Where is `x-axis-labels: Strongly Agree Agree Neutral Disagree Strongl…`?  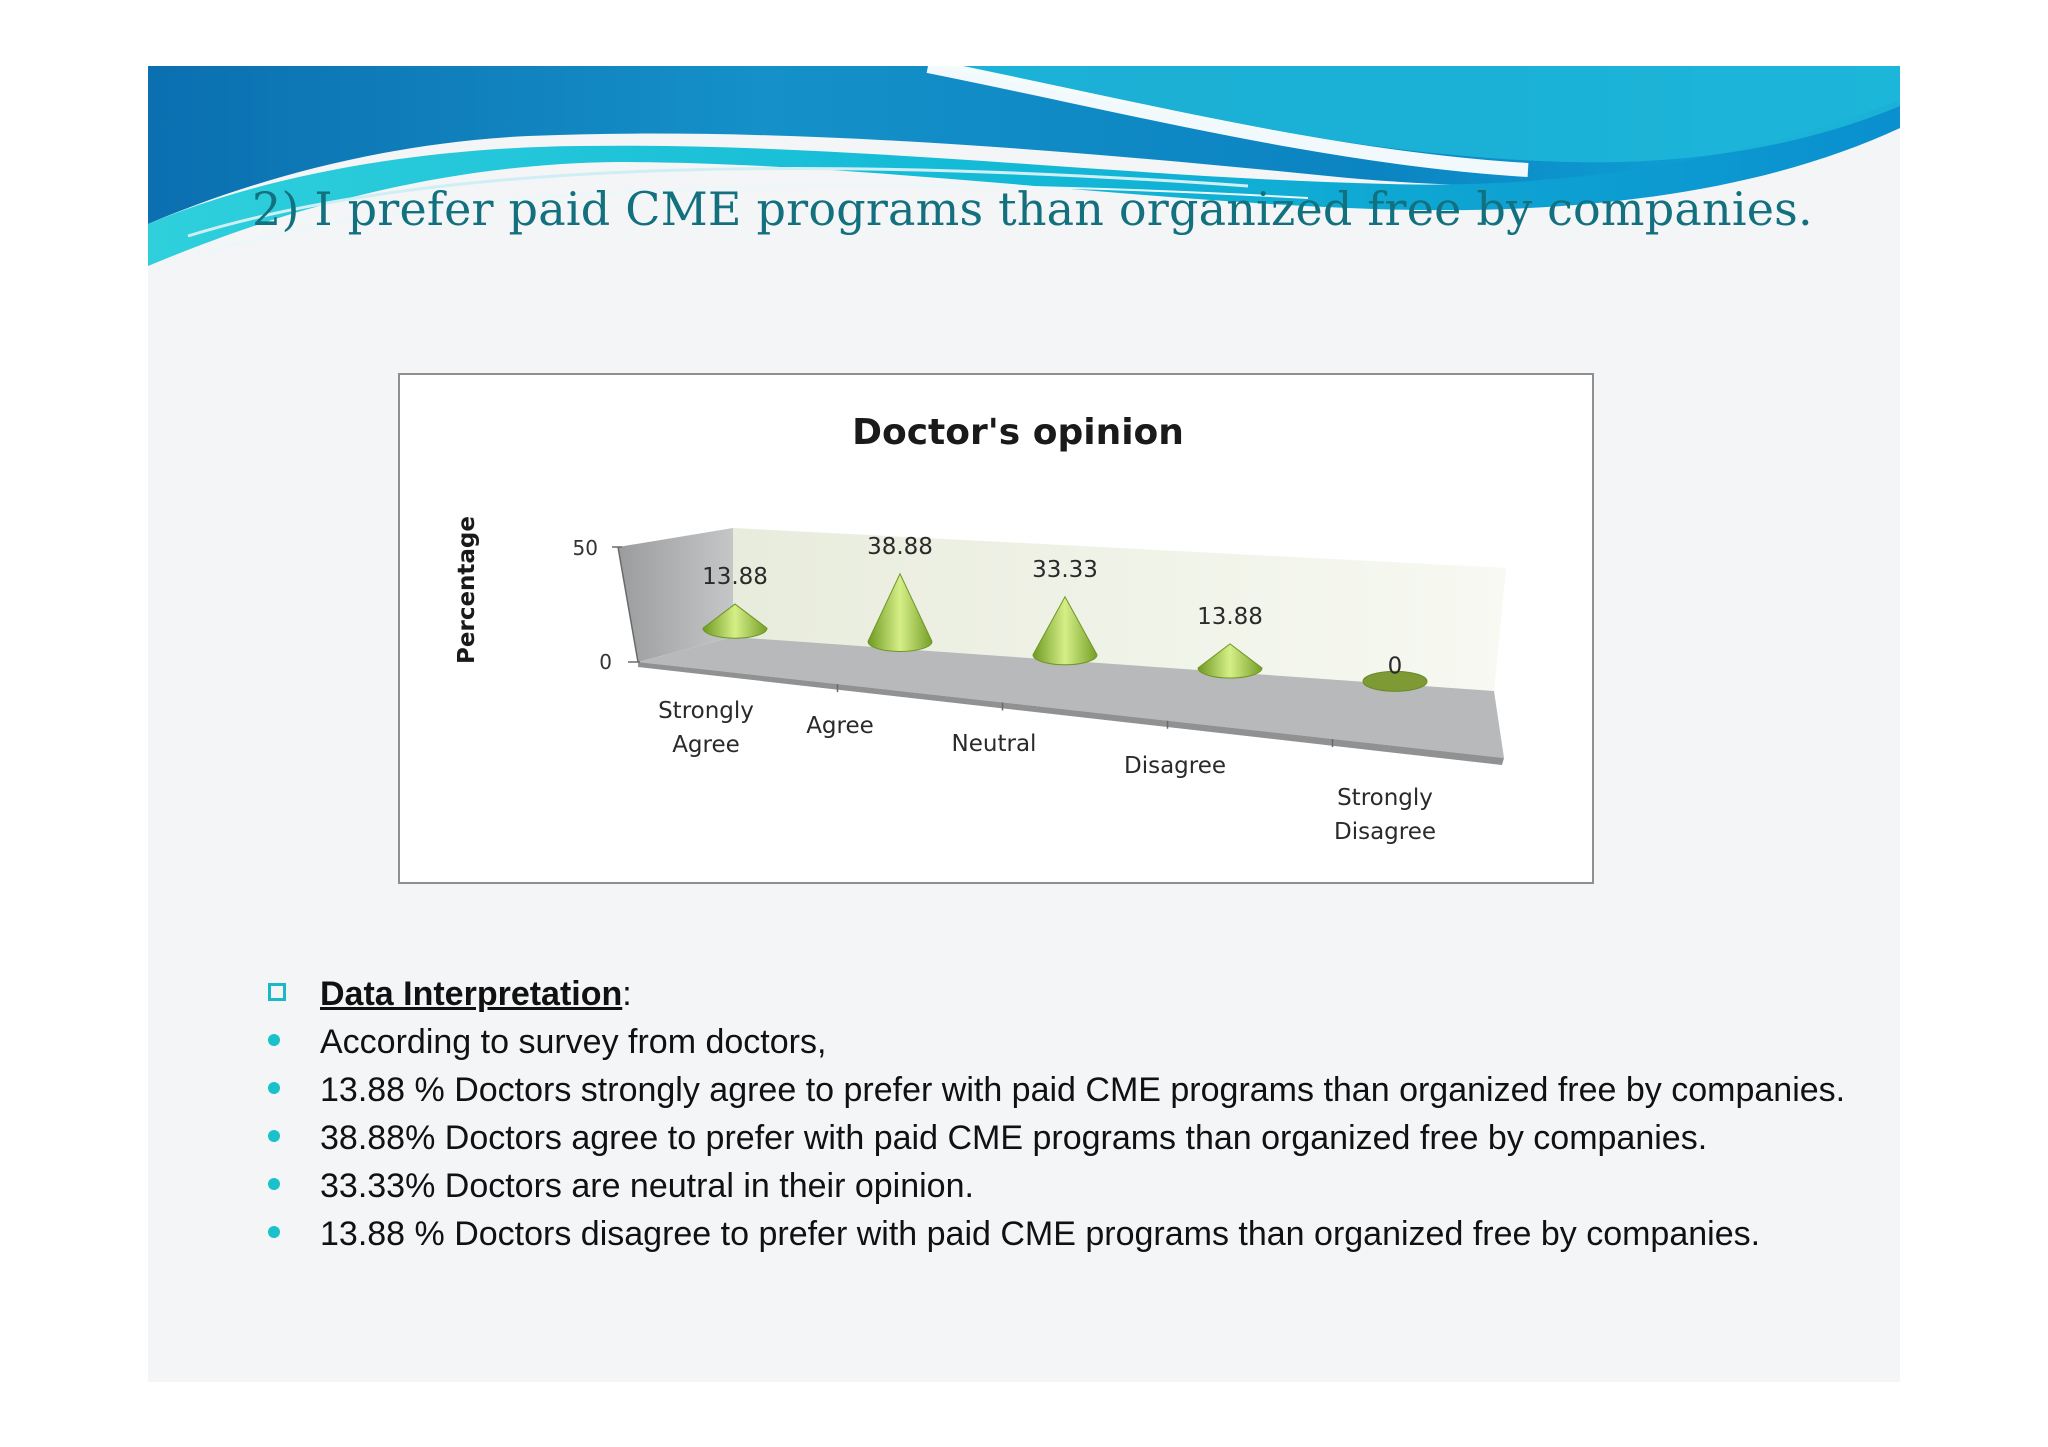
x-axis-labels: Strongly Agree Agree Neutral Disagree Strongl… is located at coordinates (1047, 771).